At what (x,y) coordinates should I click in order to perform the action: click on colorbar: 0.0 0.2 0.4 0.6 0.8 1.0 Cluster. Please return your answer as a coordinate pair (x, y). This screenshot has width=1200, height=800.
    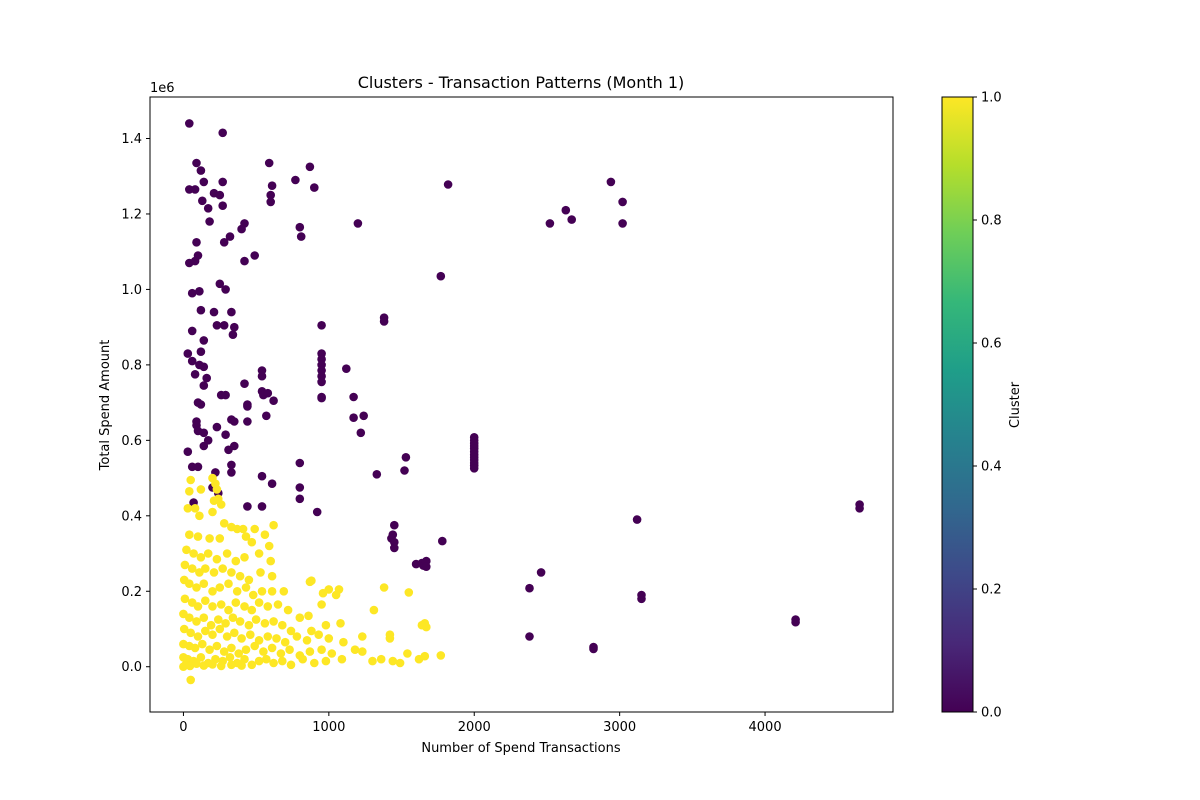
    Looking at the image, I should click on (982, 406).